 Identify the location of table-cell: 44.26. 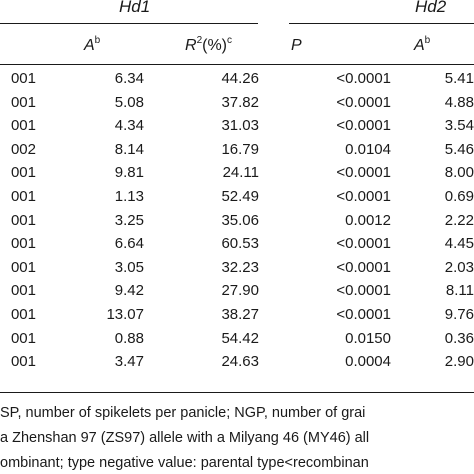
(240, 78).